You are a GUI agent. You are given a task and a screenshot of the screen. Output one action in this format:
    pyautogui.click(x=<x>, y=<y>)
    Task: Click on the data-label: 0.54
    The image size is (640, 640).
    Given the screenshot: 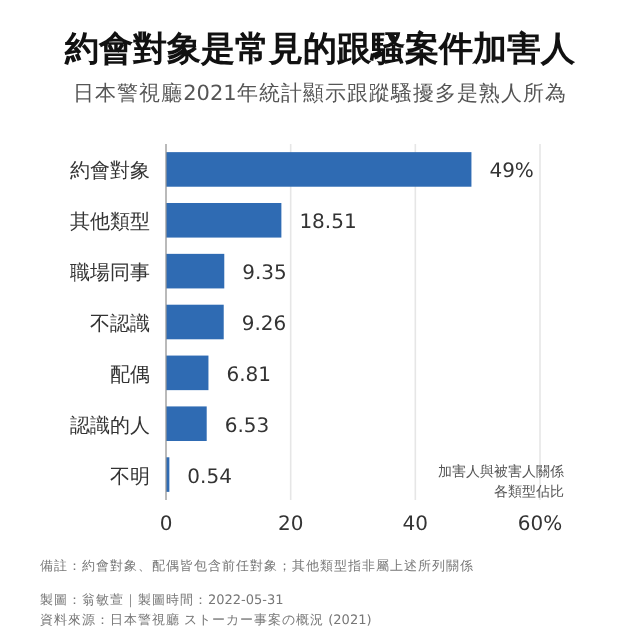 What is the action you would take?
    pyautogui.click(x=209, y=477)
    